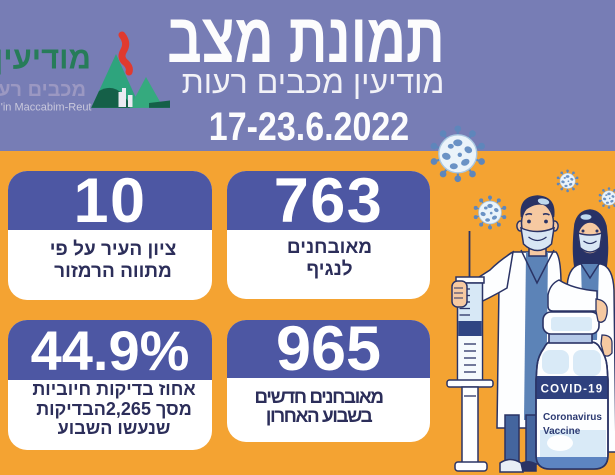 The image size is (615, 475). Describe the element at coordinates (46, 108) in the screenshot. I see `svg-text: Modi'in Maccabim-Reut` at that location.